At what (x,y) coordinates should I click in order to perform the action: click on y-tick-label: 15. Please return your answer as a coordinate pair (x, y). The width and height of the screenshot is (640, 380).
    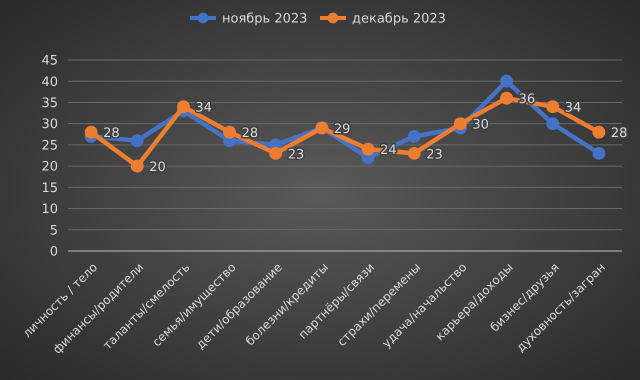
    Looking at the image, I should click on (49, 188).